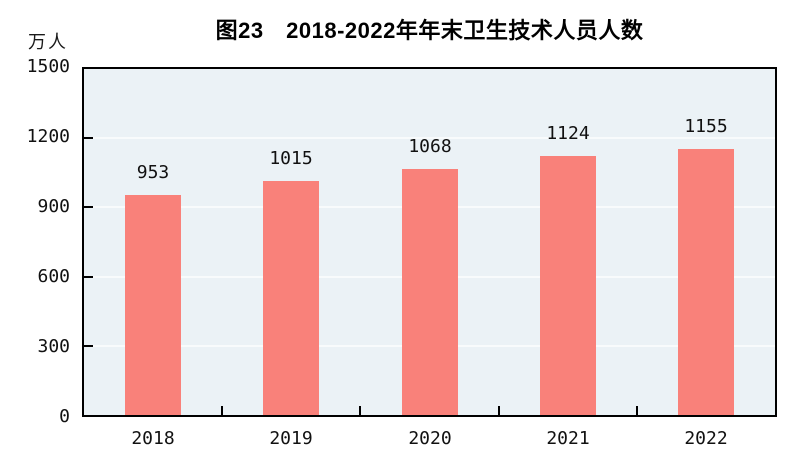  What do you see at coordinates (48, 66) in the screenshot?
I see `y-axis-tick-label: 1500` at bounding box center [48, 66].